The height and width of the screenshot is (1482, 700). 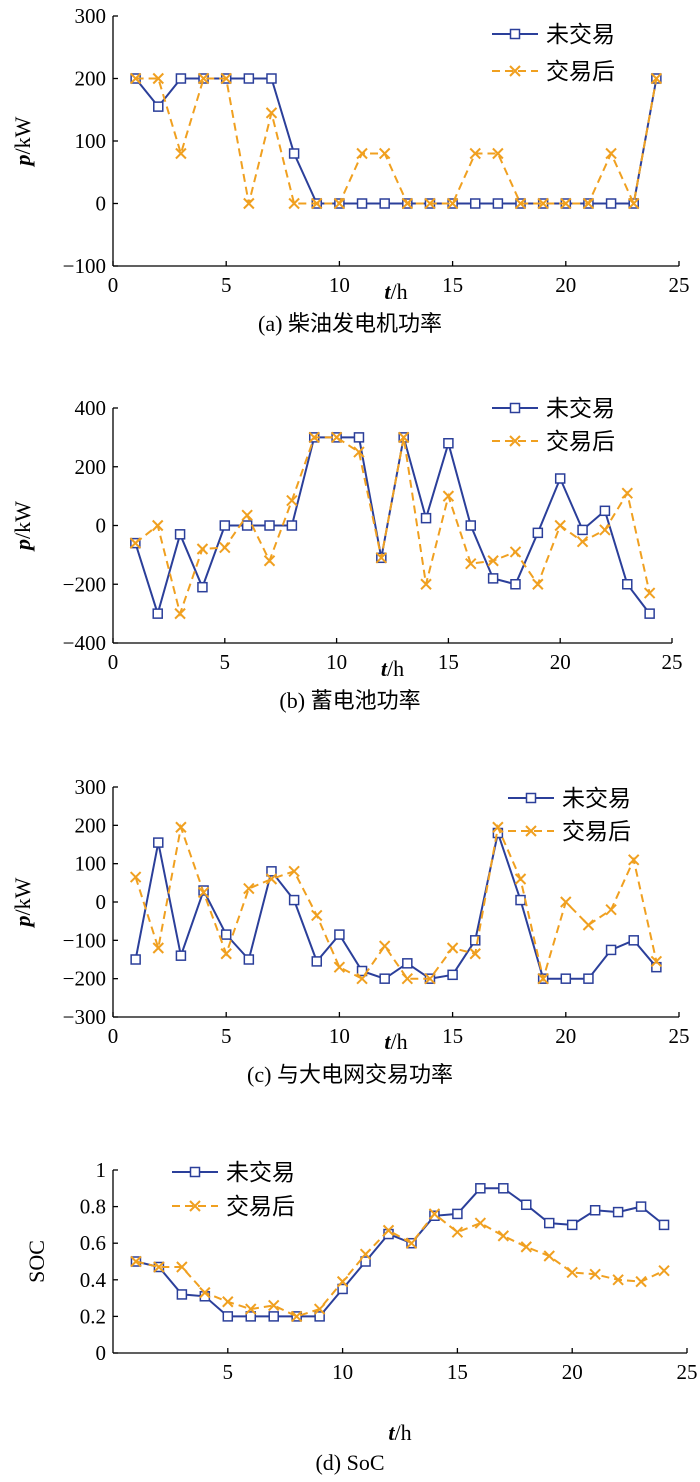 I want to click on x-axis-label: t/h, so click(x=395, y=1041).